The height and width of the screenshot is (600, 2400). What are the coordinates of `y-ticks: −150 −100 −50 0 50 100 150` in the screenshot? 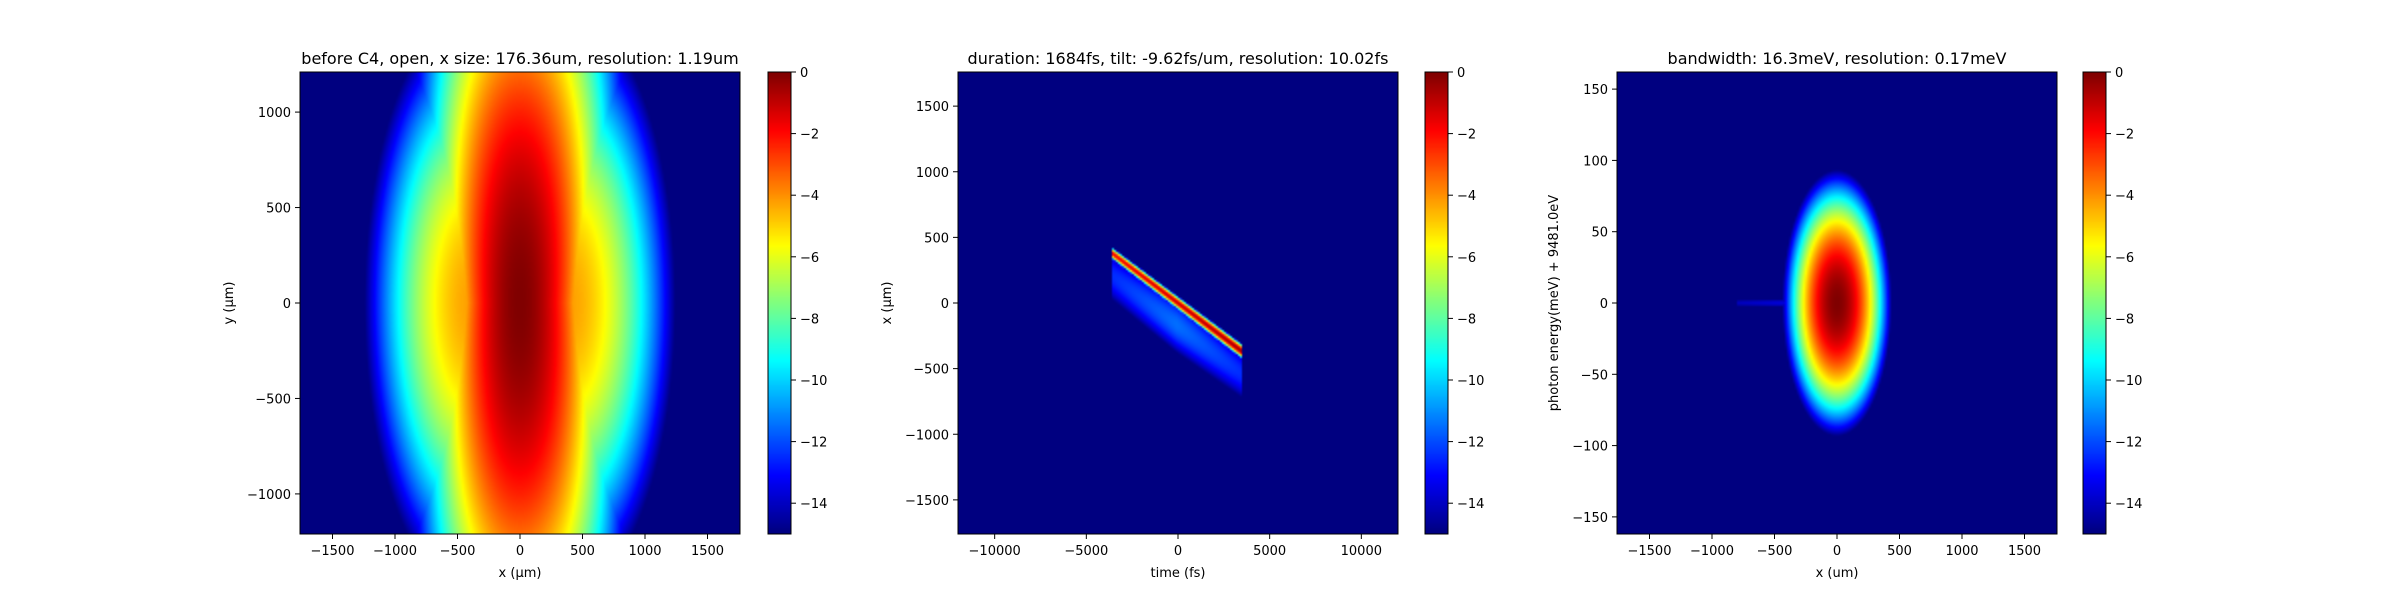 It's located at (1594, 304).